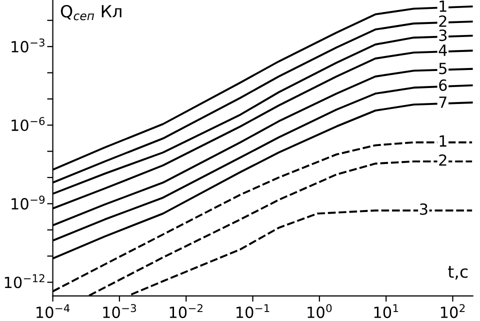  What do you see at coordinates (386, 311) in the screenshot?
I see `x-tick-label: 10$^{1}$` at bounding box center [386, 311].